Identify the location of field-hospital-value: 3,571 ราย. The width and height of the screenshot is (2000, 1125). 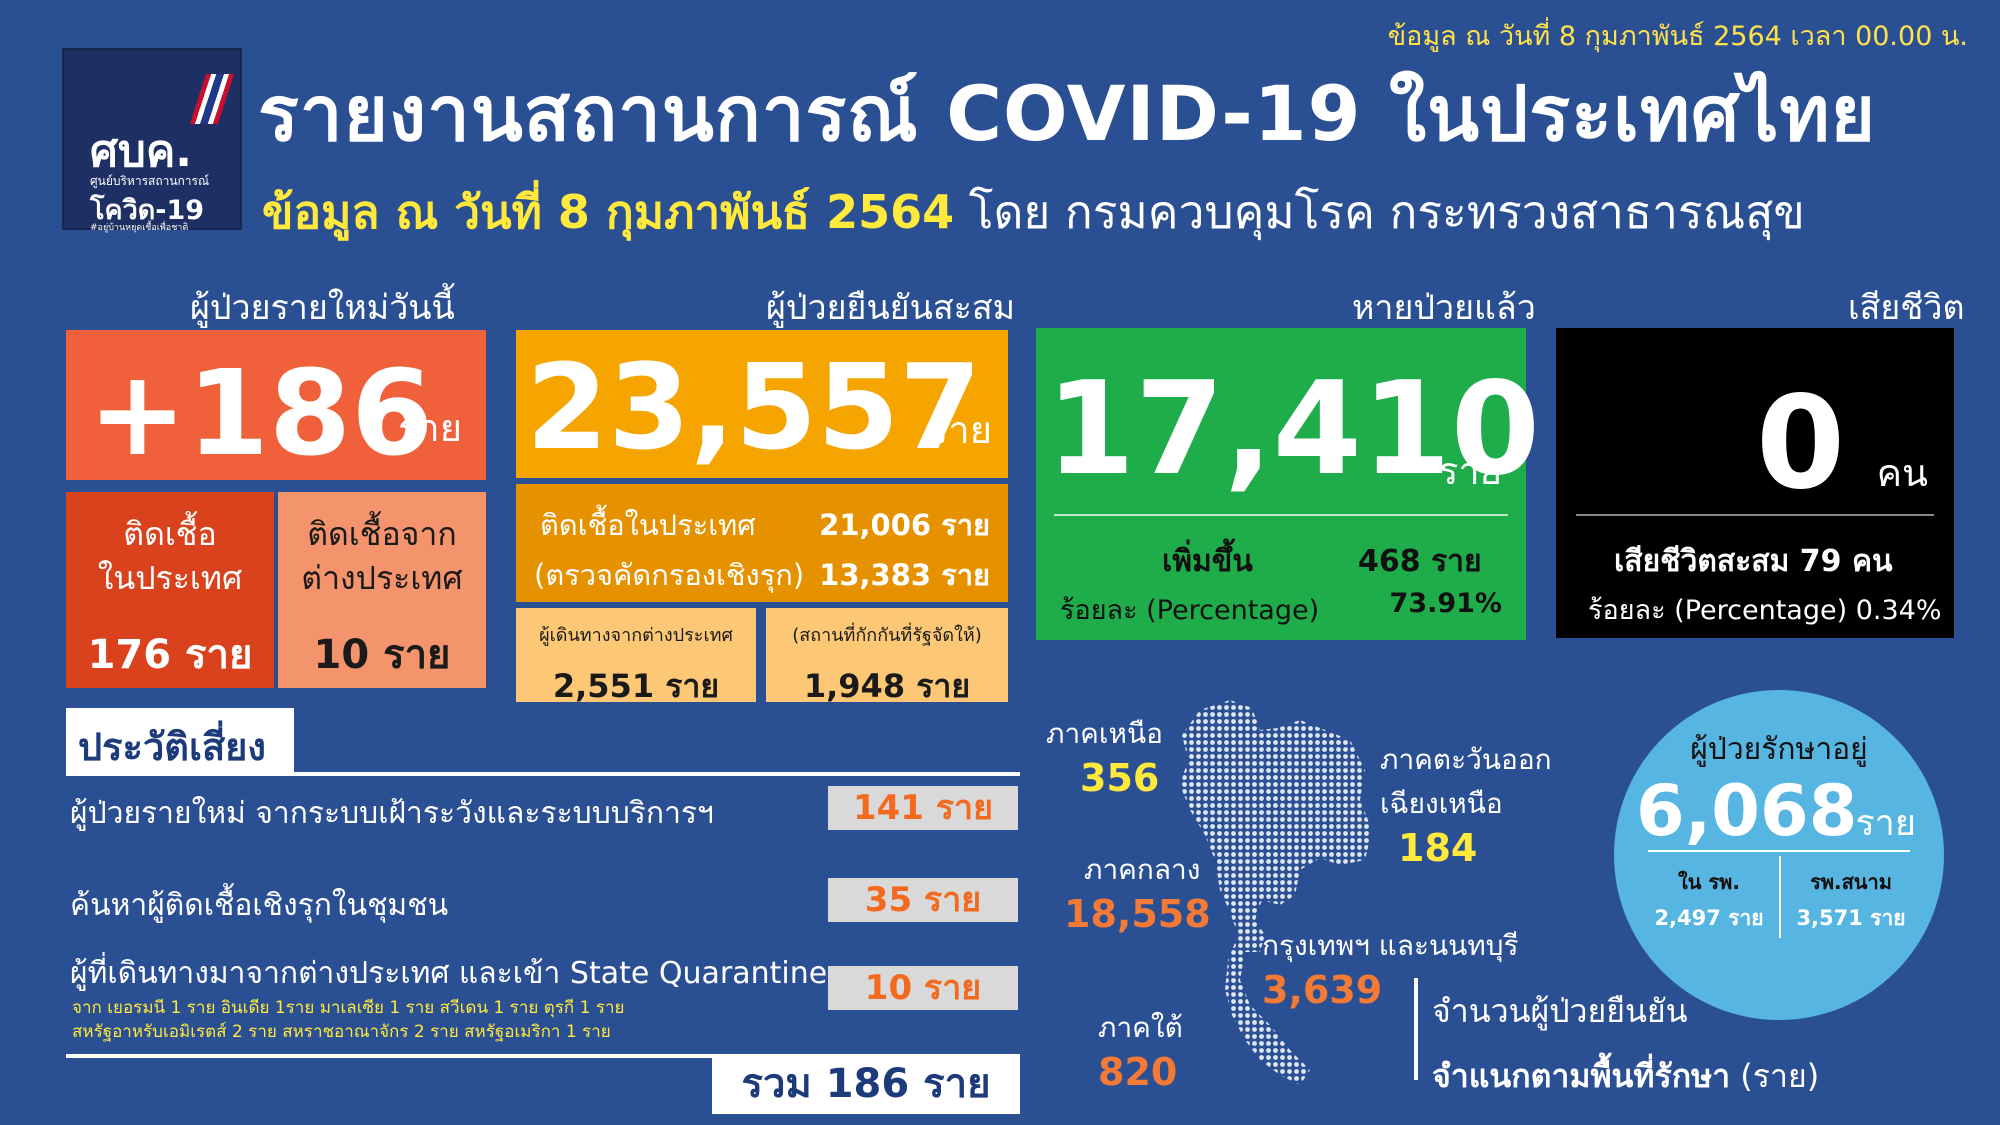
(1851, 918).